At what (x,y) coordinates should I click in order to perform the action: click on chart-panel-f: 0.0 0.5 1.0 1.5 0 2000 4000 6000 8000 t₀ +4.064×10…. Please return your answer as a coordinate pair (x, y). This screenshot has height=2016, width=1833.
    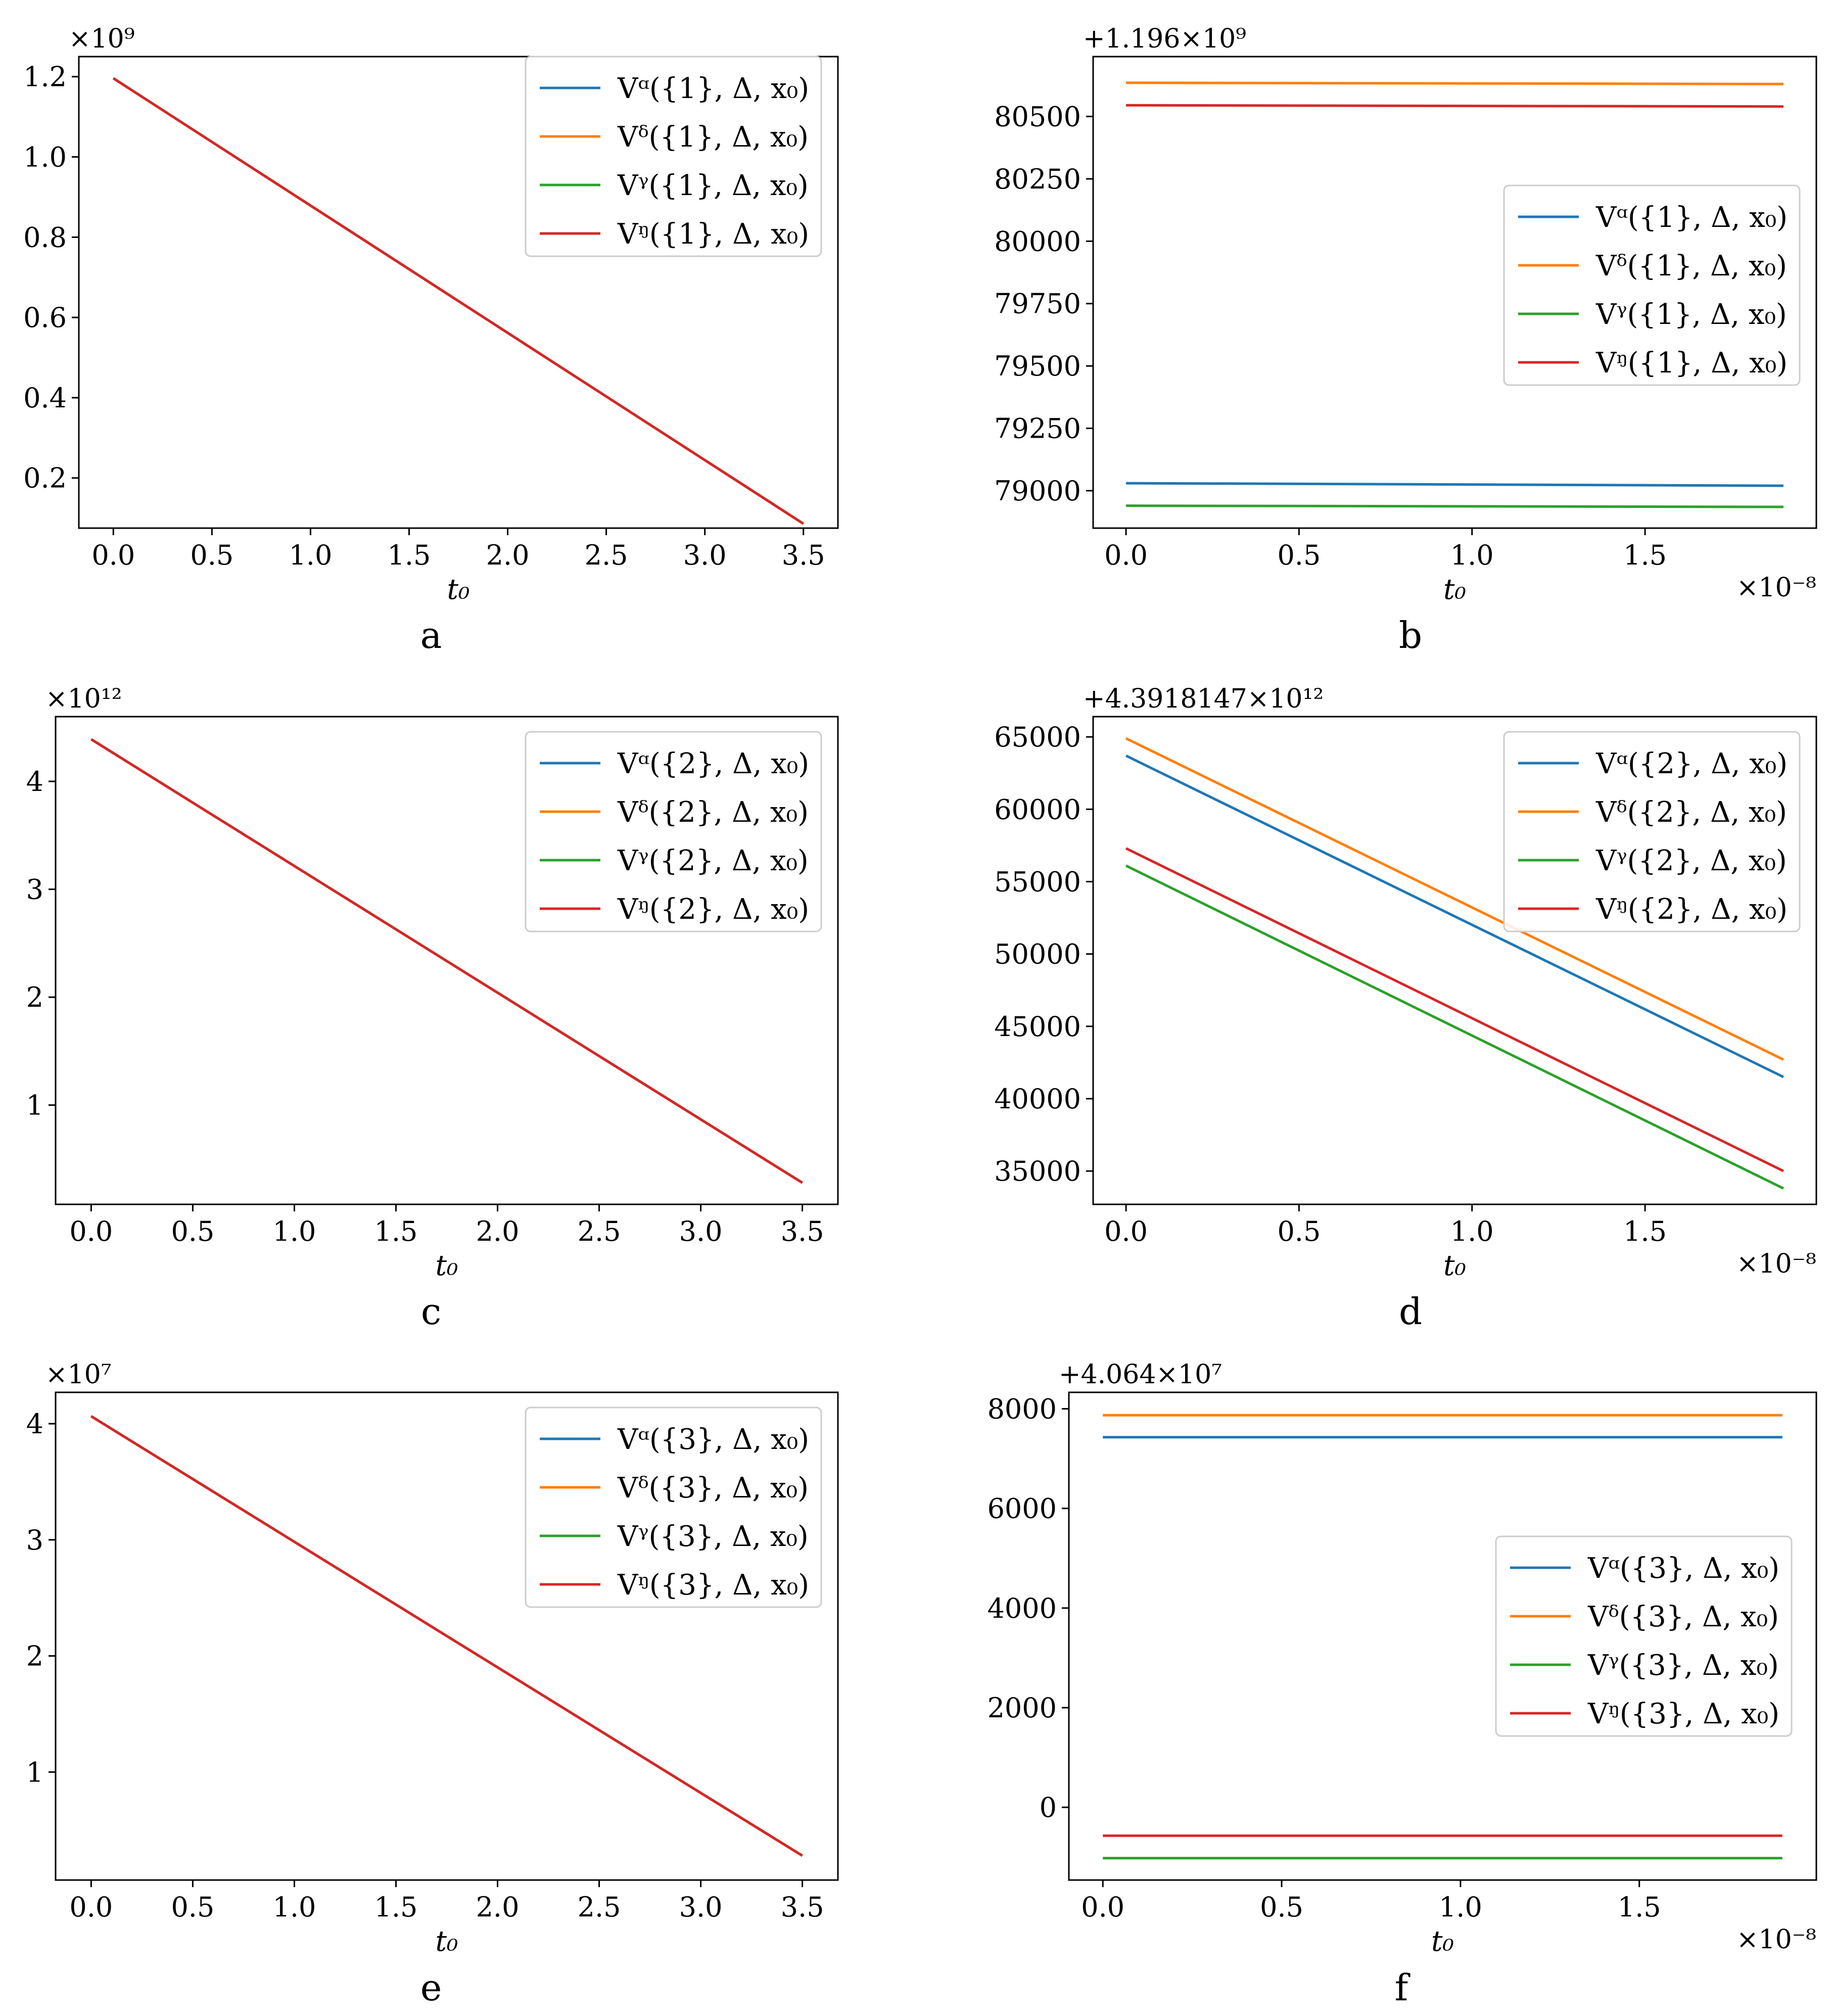
    Looking at the image, I should click on (1402, 1684).